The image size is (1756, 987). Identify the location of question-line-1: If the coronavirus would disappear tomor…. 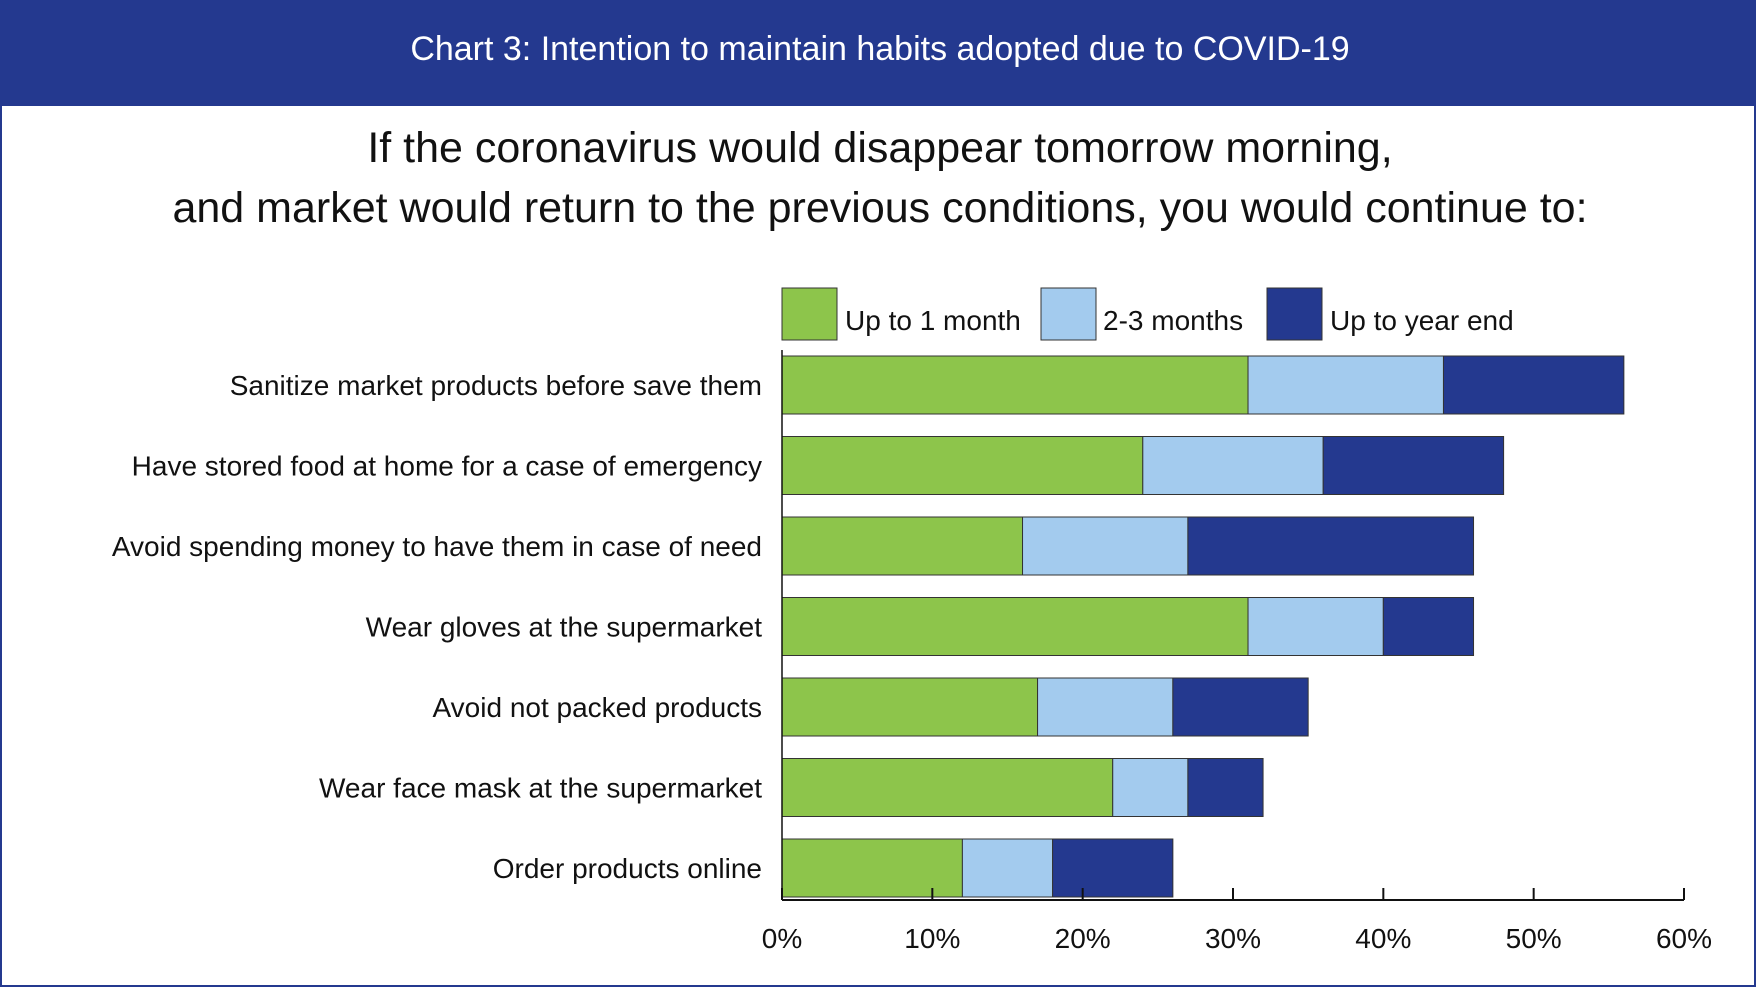
(880, 148).